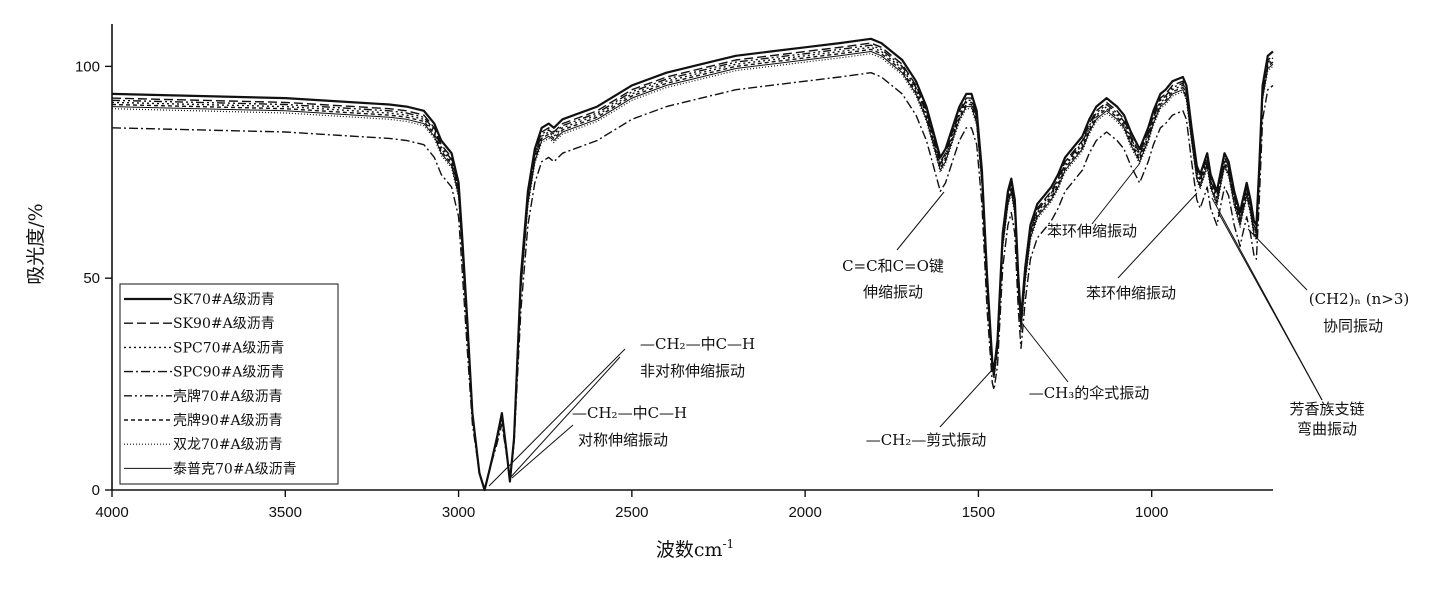 The image size is (1440, 611). What do you see at coordinates (1327, 429) in the screenshot?
I see `annotation-text: 弯曲振动` at bounding box center [1327, 429].